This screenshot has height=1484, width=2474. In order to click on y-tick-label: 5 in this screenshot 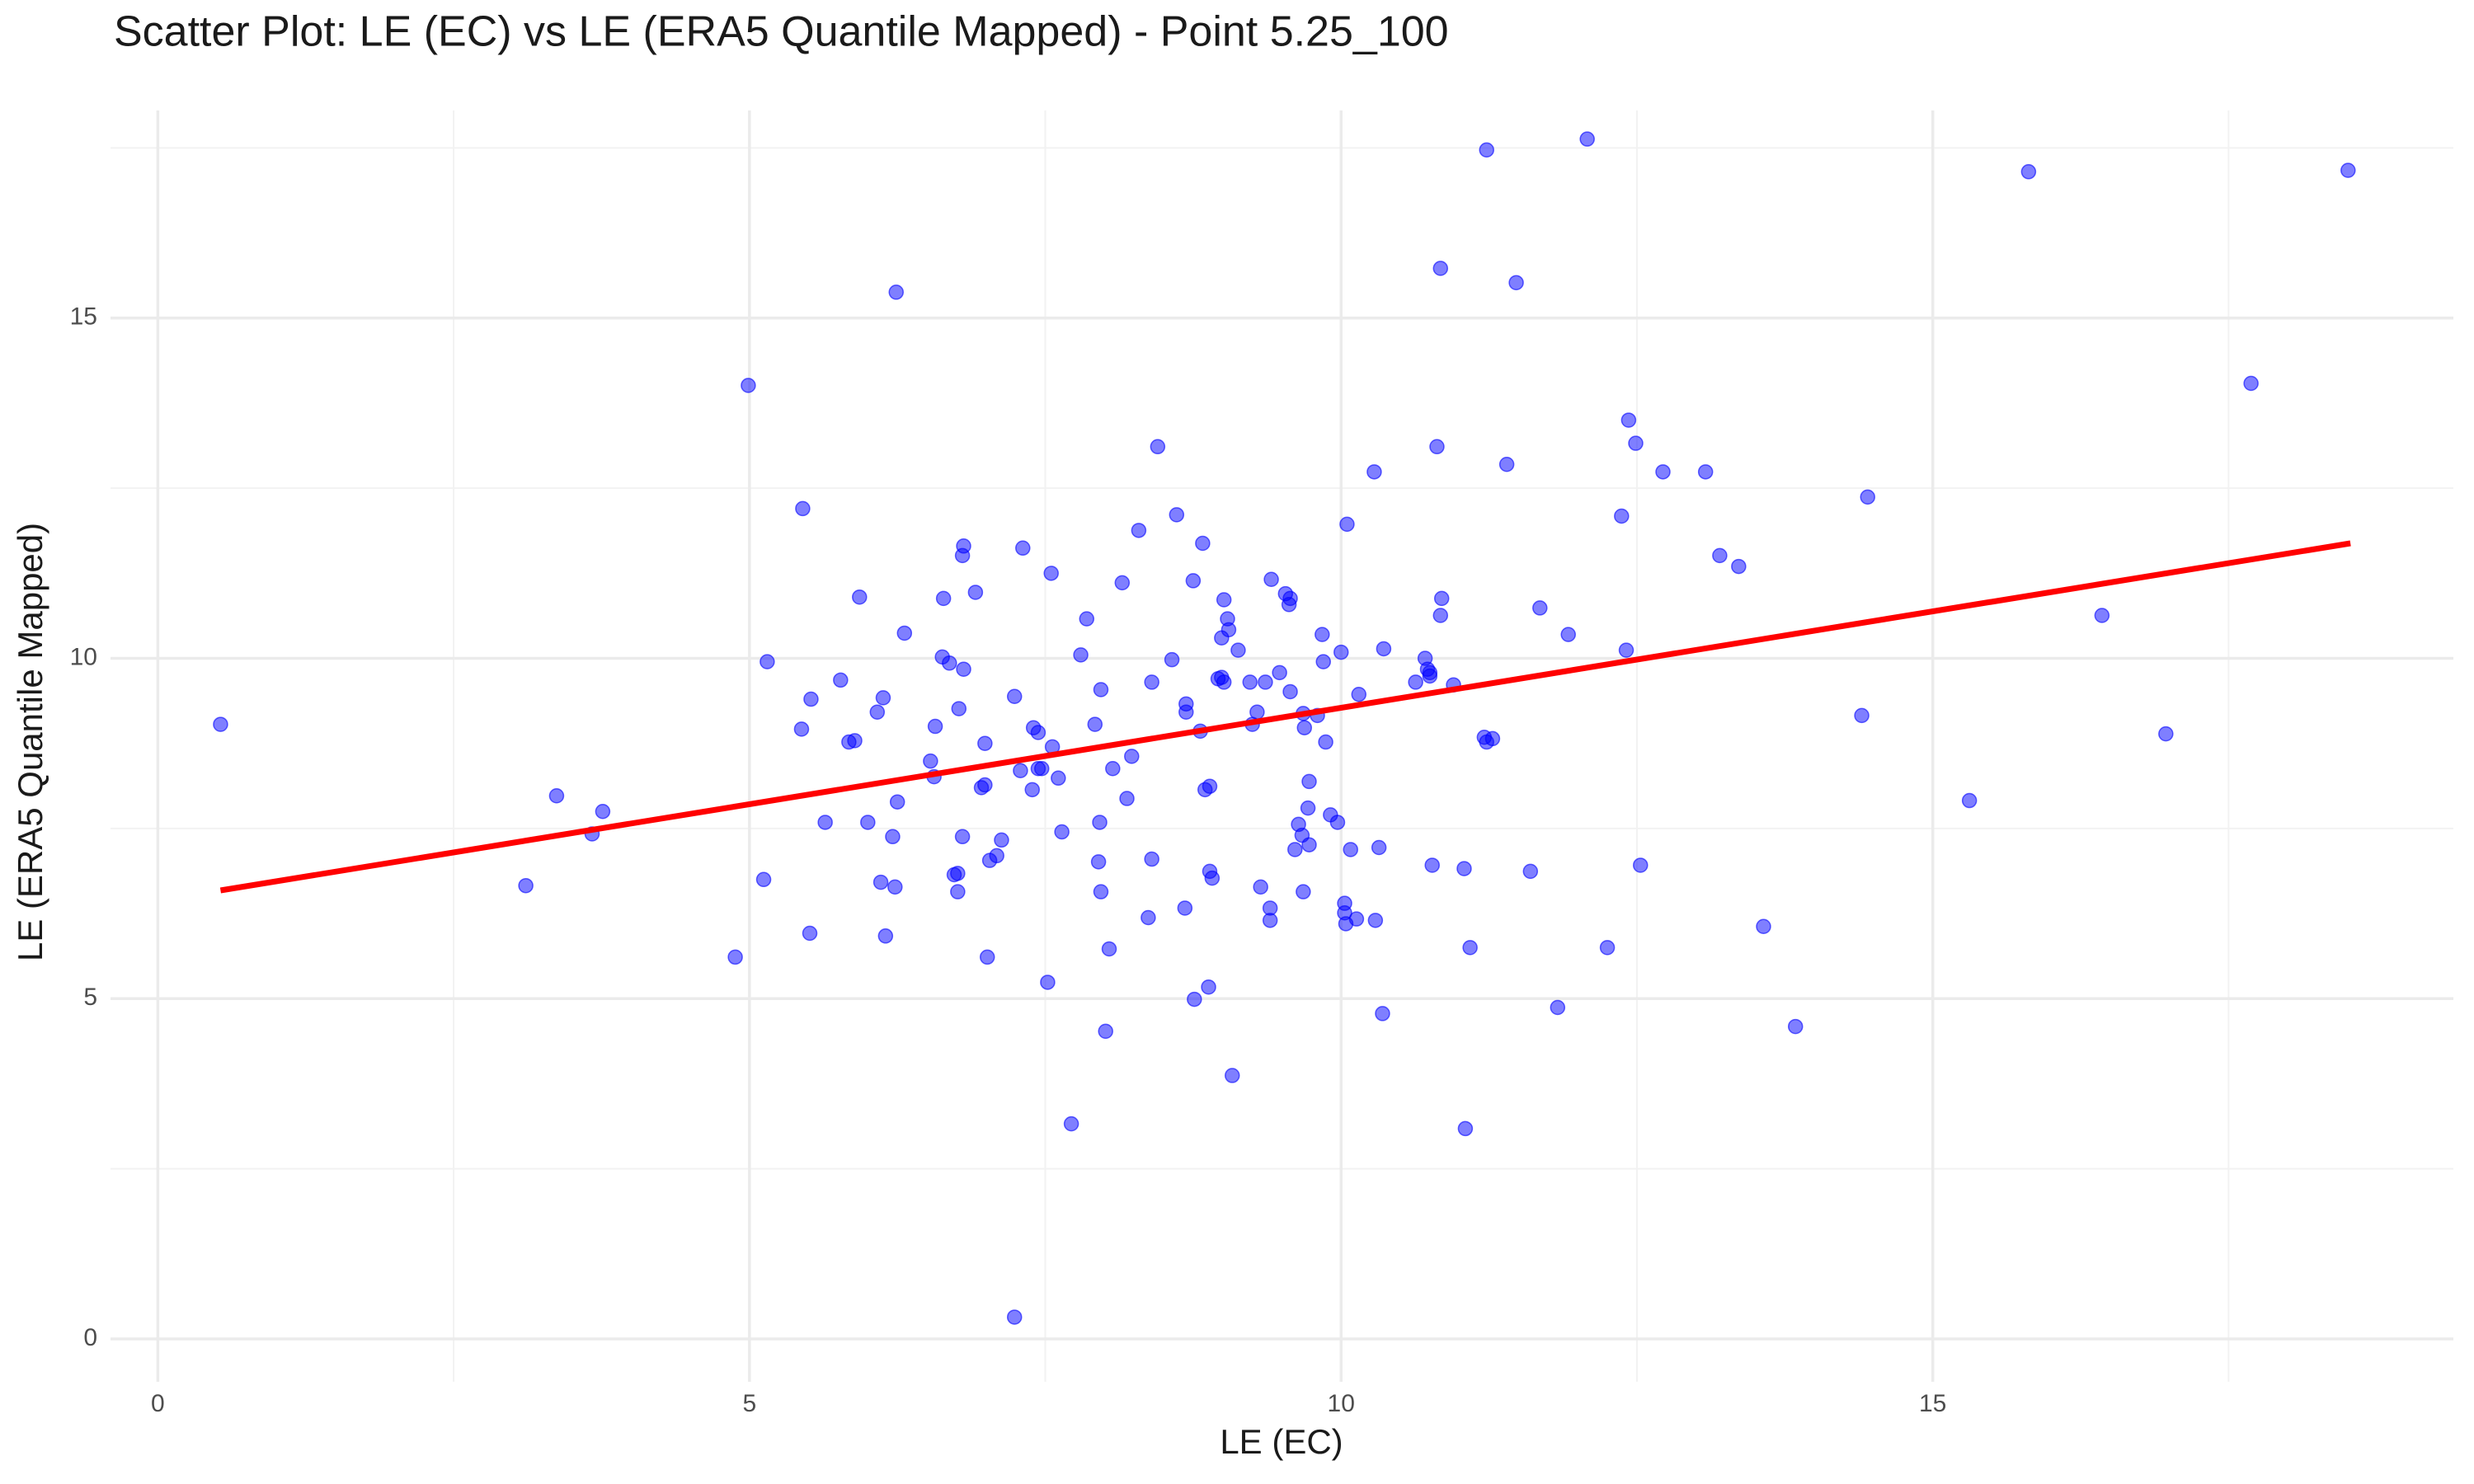, I will do `click(90, 997)`.